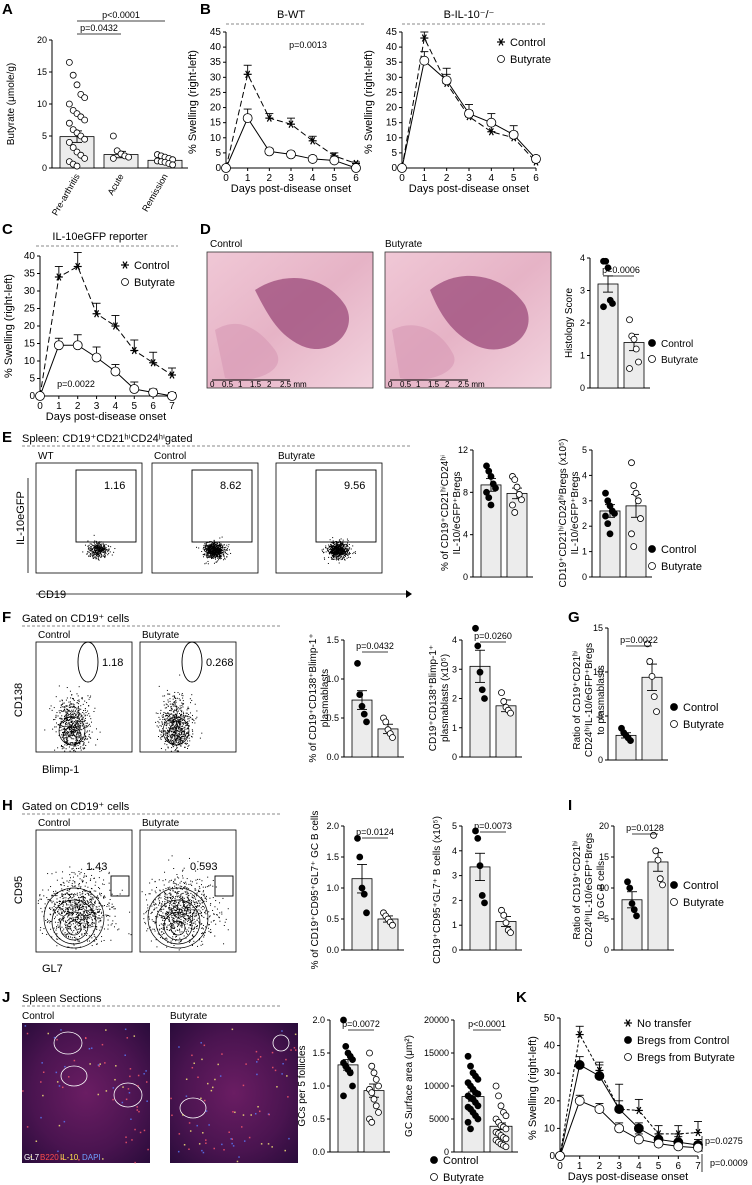  What do you see at coordinates (7, 229) in the screenshot?
I see `panel-label-c: C` at bounding box center [7, 229].